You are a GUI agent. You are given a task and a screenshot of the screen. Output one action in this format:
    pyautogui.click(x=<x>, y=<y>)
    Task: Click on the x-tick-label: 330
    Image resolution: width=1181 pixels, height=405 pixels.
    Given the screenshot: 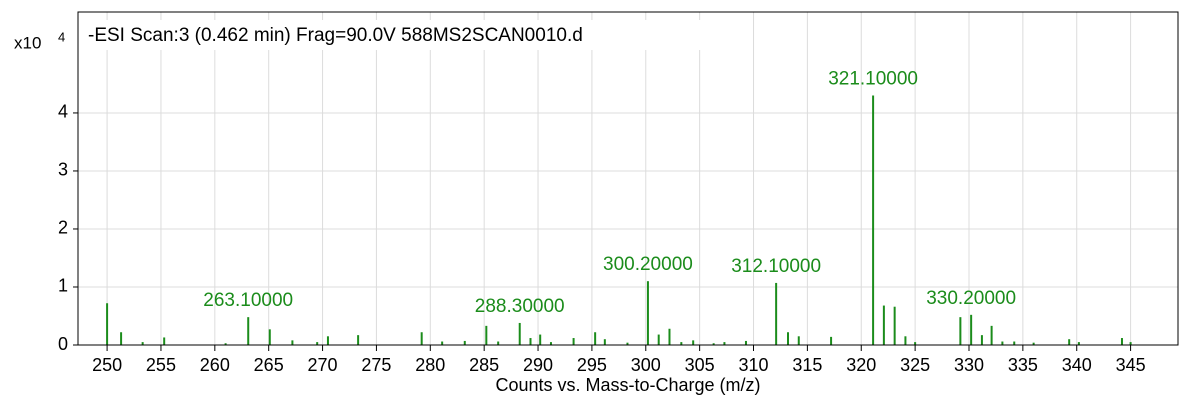 What is the action you would take?
    pyautogui.click(x=969, y=365)
    